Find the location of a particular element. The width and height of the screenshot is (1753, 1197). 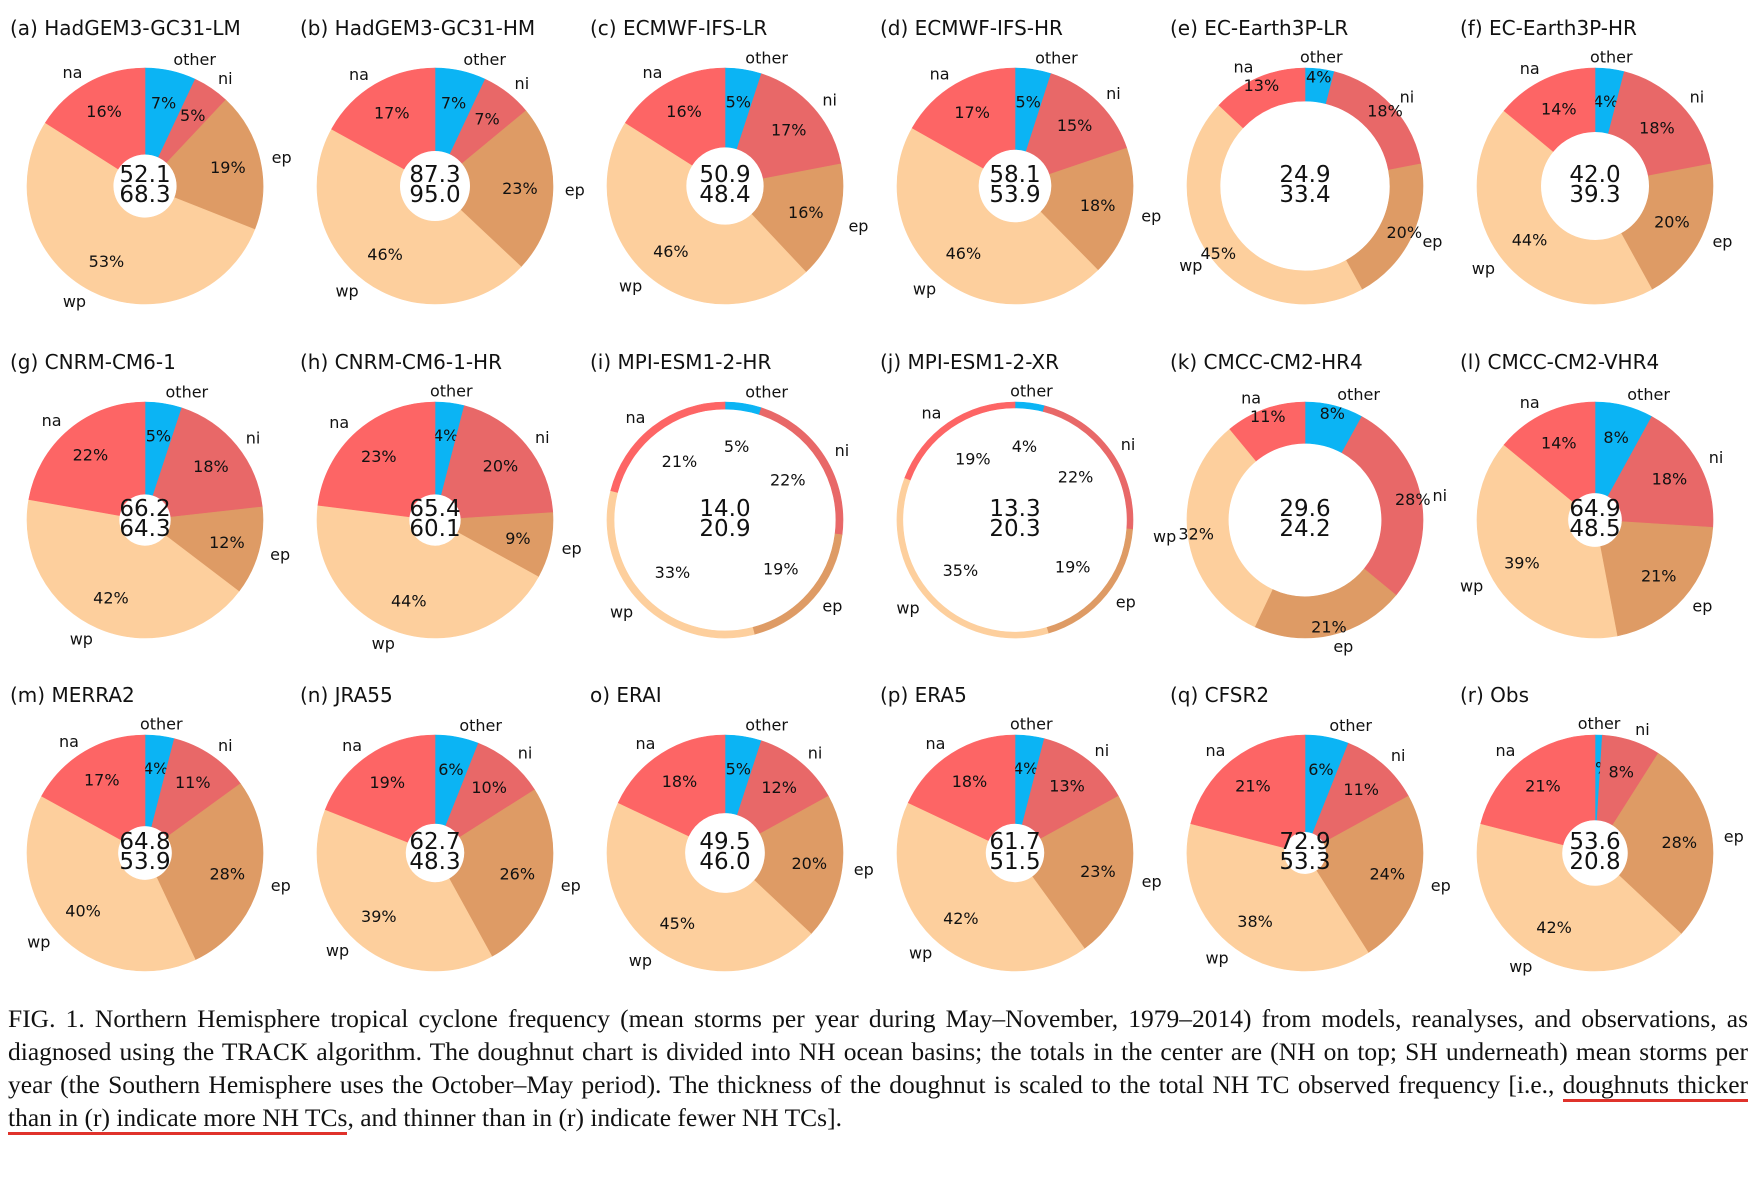

wedge-percent-label: 26% is located at coordinates (518, 874).